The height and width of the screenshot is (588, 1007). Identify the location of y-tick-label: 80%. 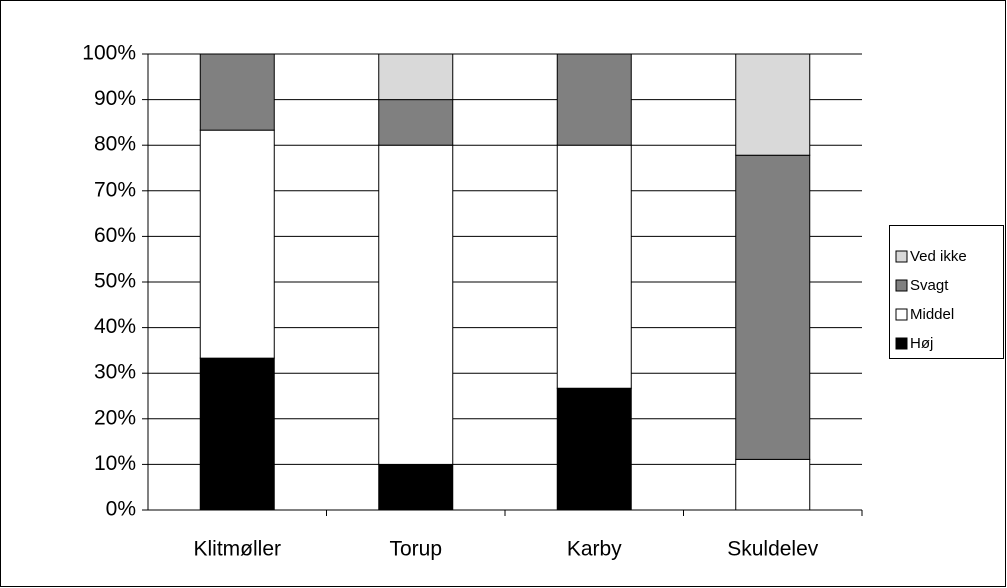
(115, 144).